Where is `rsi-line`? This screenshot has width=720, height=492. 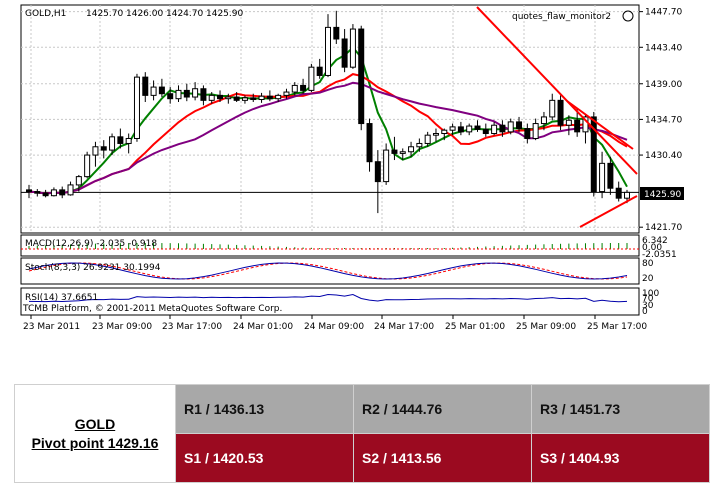 rsi-line is located at coordinates (328, 298).